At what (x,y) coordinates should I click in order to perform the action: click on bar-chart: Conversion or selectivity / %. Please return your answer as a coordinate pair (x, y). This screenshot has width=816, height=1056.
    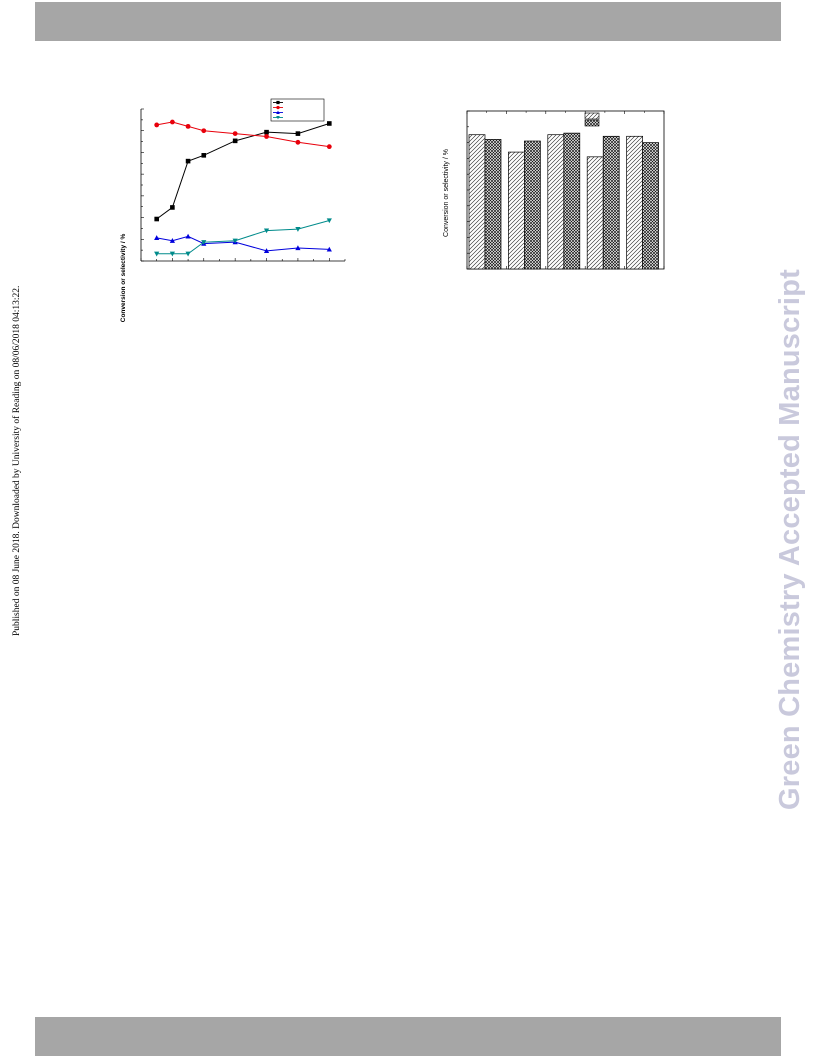
    Looking at the image, I should click on (554, 190).